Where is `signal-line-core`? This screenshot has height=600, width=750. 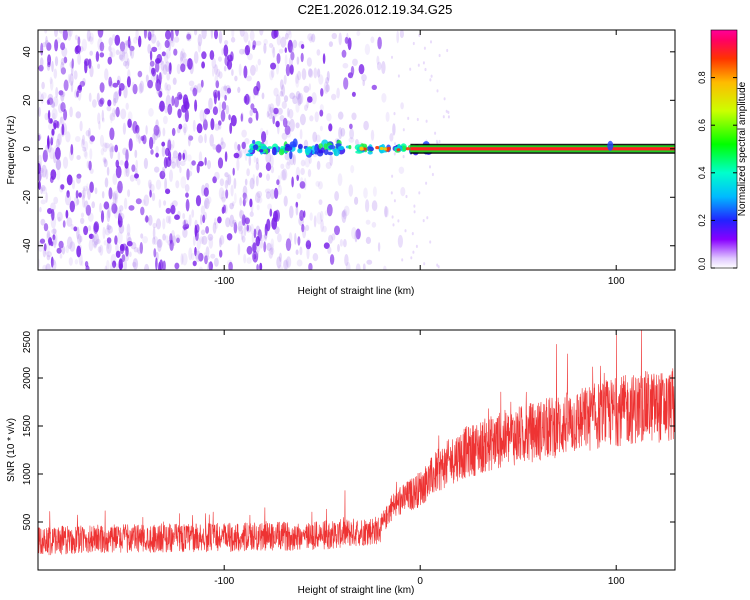
signal-line-core is located at coordinates (542, 149).